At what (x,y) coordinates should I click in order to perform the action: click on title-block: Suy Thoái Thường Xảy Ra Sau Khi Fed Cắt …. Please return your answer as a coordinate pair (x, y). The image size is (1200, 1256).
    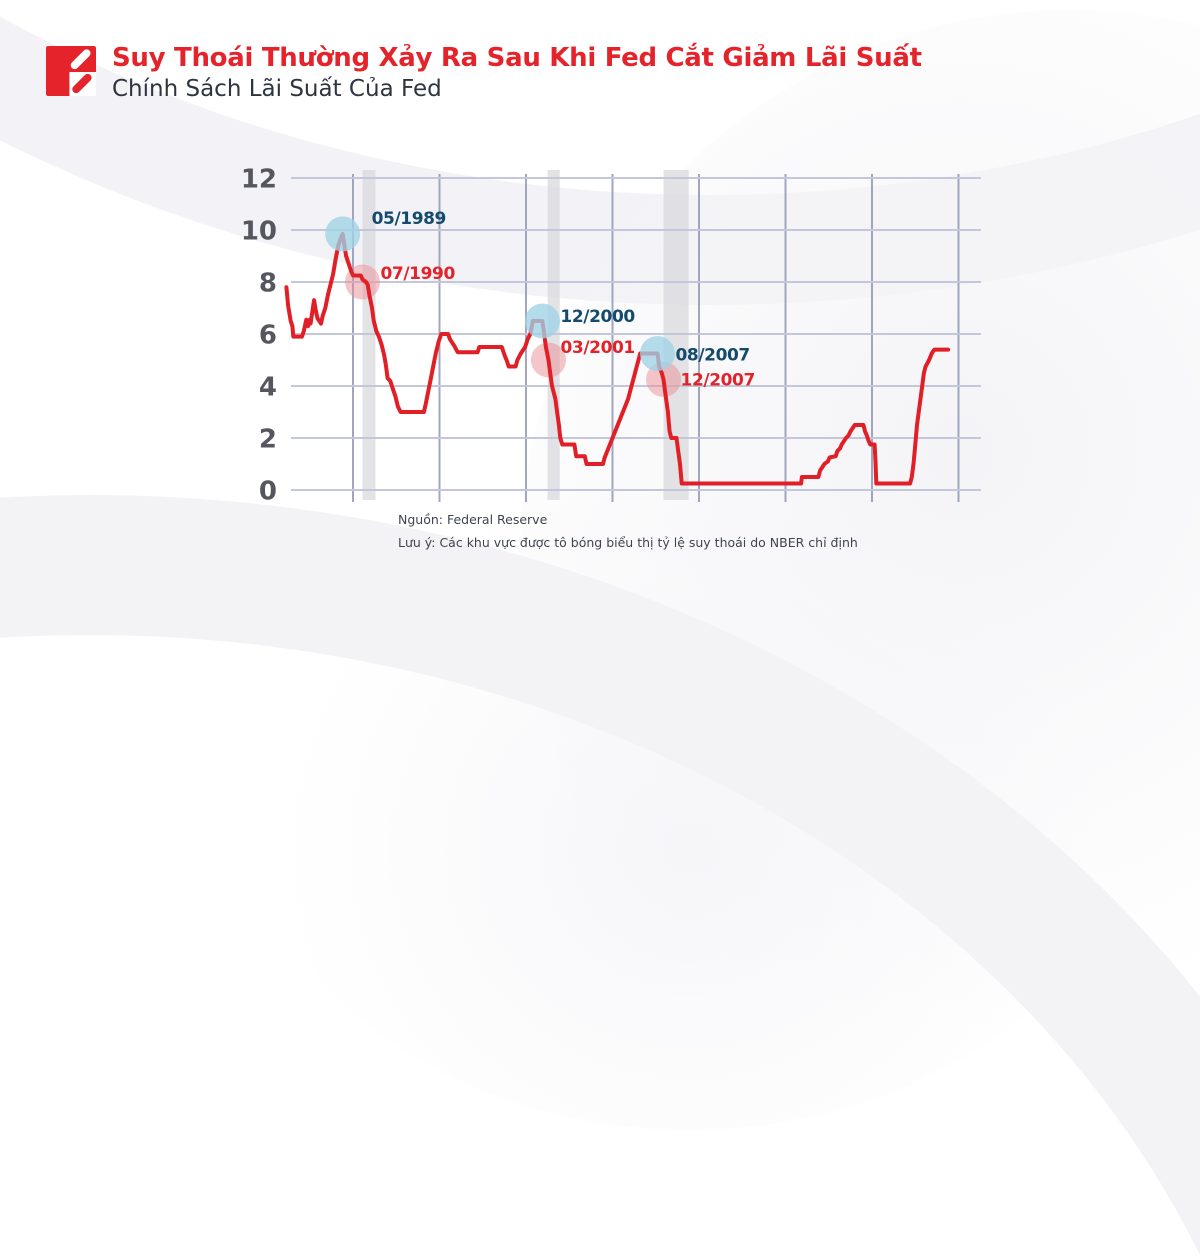
    Looking at the image, I should click on (517, 73).